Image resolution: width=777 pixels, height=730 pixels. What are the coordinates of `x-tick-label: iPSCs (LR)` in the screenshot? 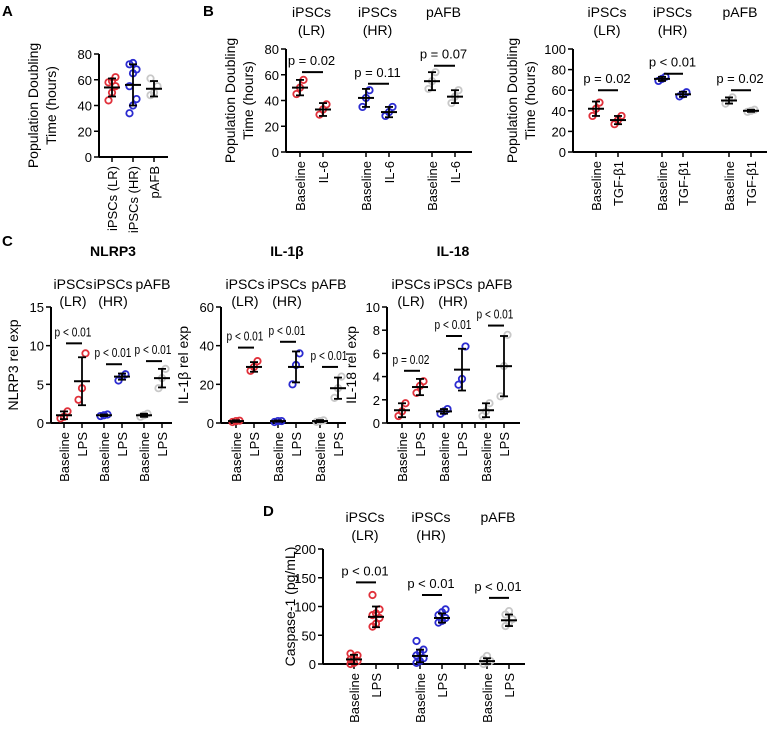 It's located at (112, 198).